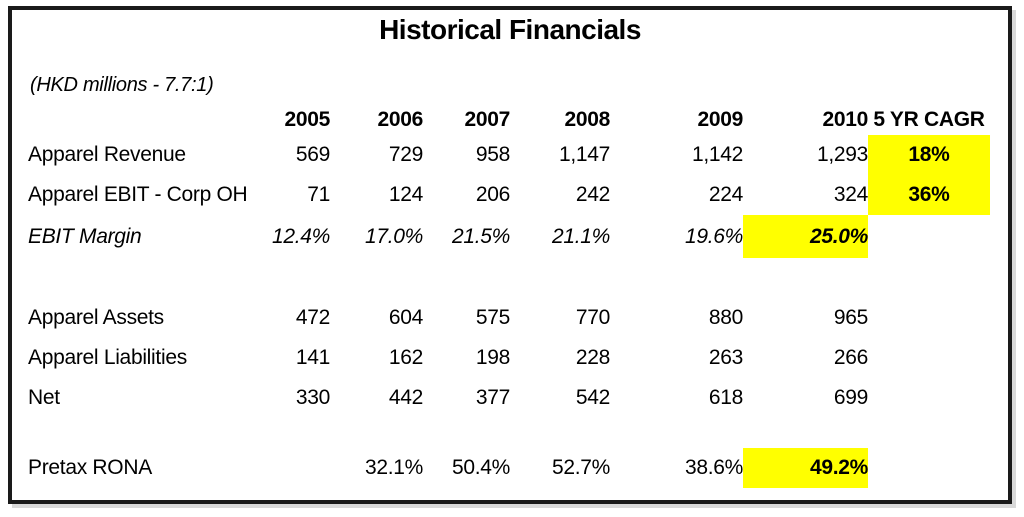 This screenshot has height=517, width=1024. I want to click on value-cell: 19.6%, so click(713, 236).